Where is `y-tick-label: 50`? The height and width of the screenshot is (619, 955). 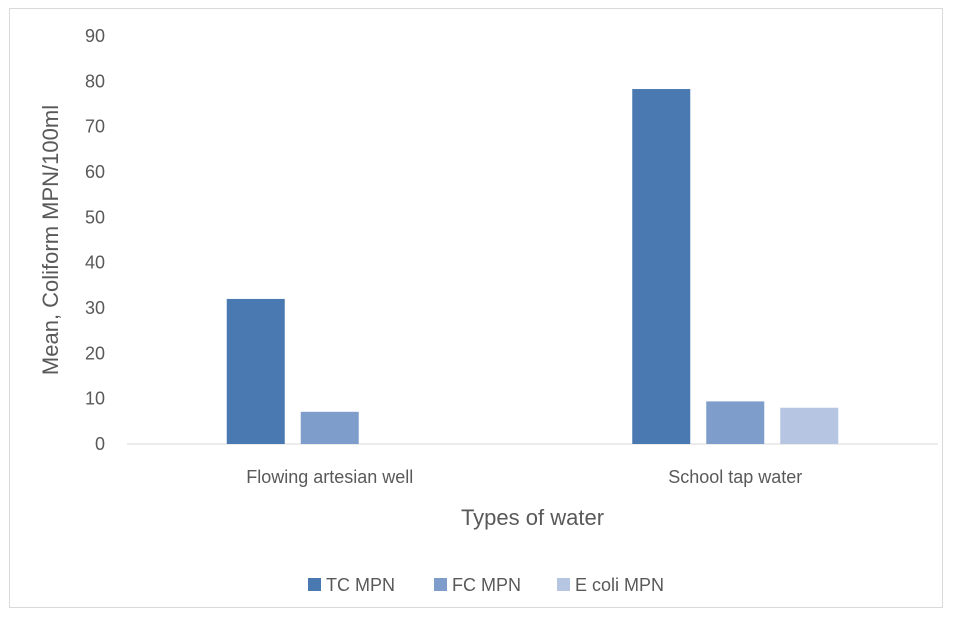 y-tick-label: 50 is located at coordinates (95, 217).